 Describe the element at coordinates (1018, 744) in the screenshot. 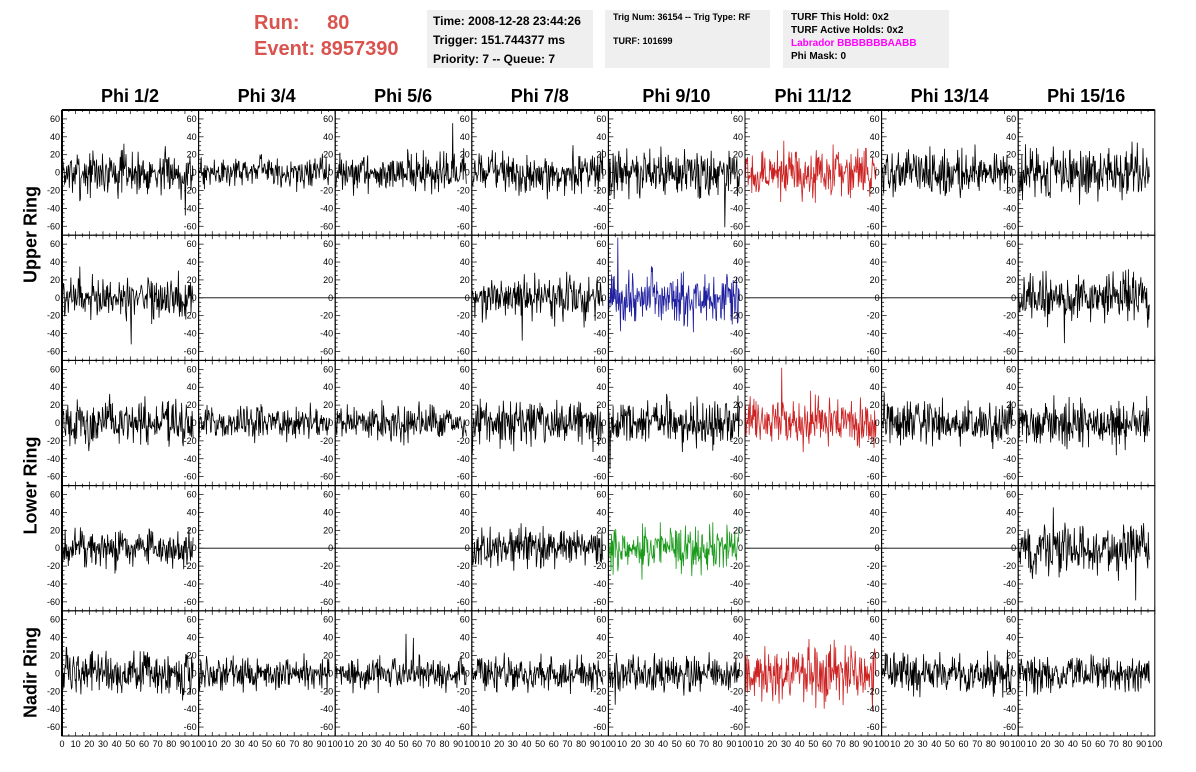

I see `x-tick-label: 100` at that location.